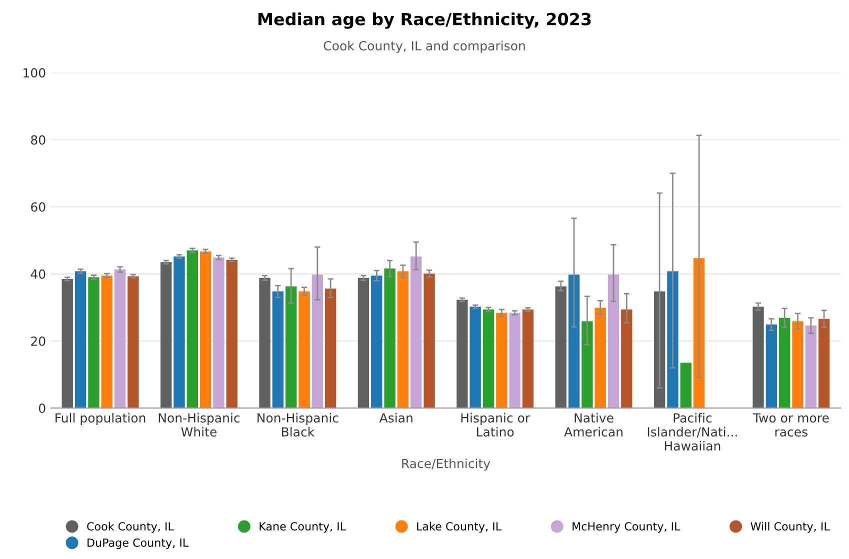 This screenshot has height=559, width=849. I want to click on y-tick-label: 80, so click(38, 140).